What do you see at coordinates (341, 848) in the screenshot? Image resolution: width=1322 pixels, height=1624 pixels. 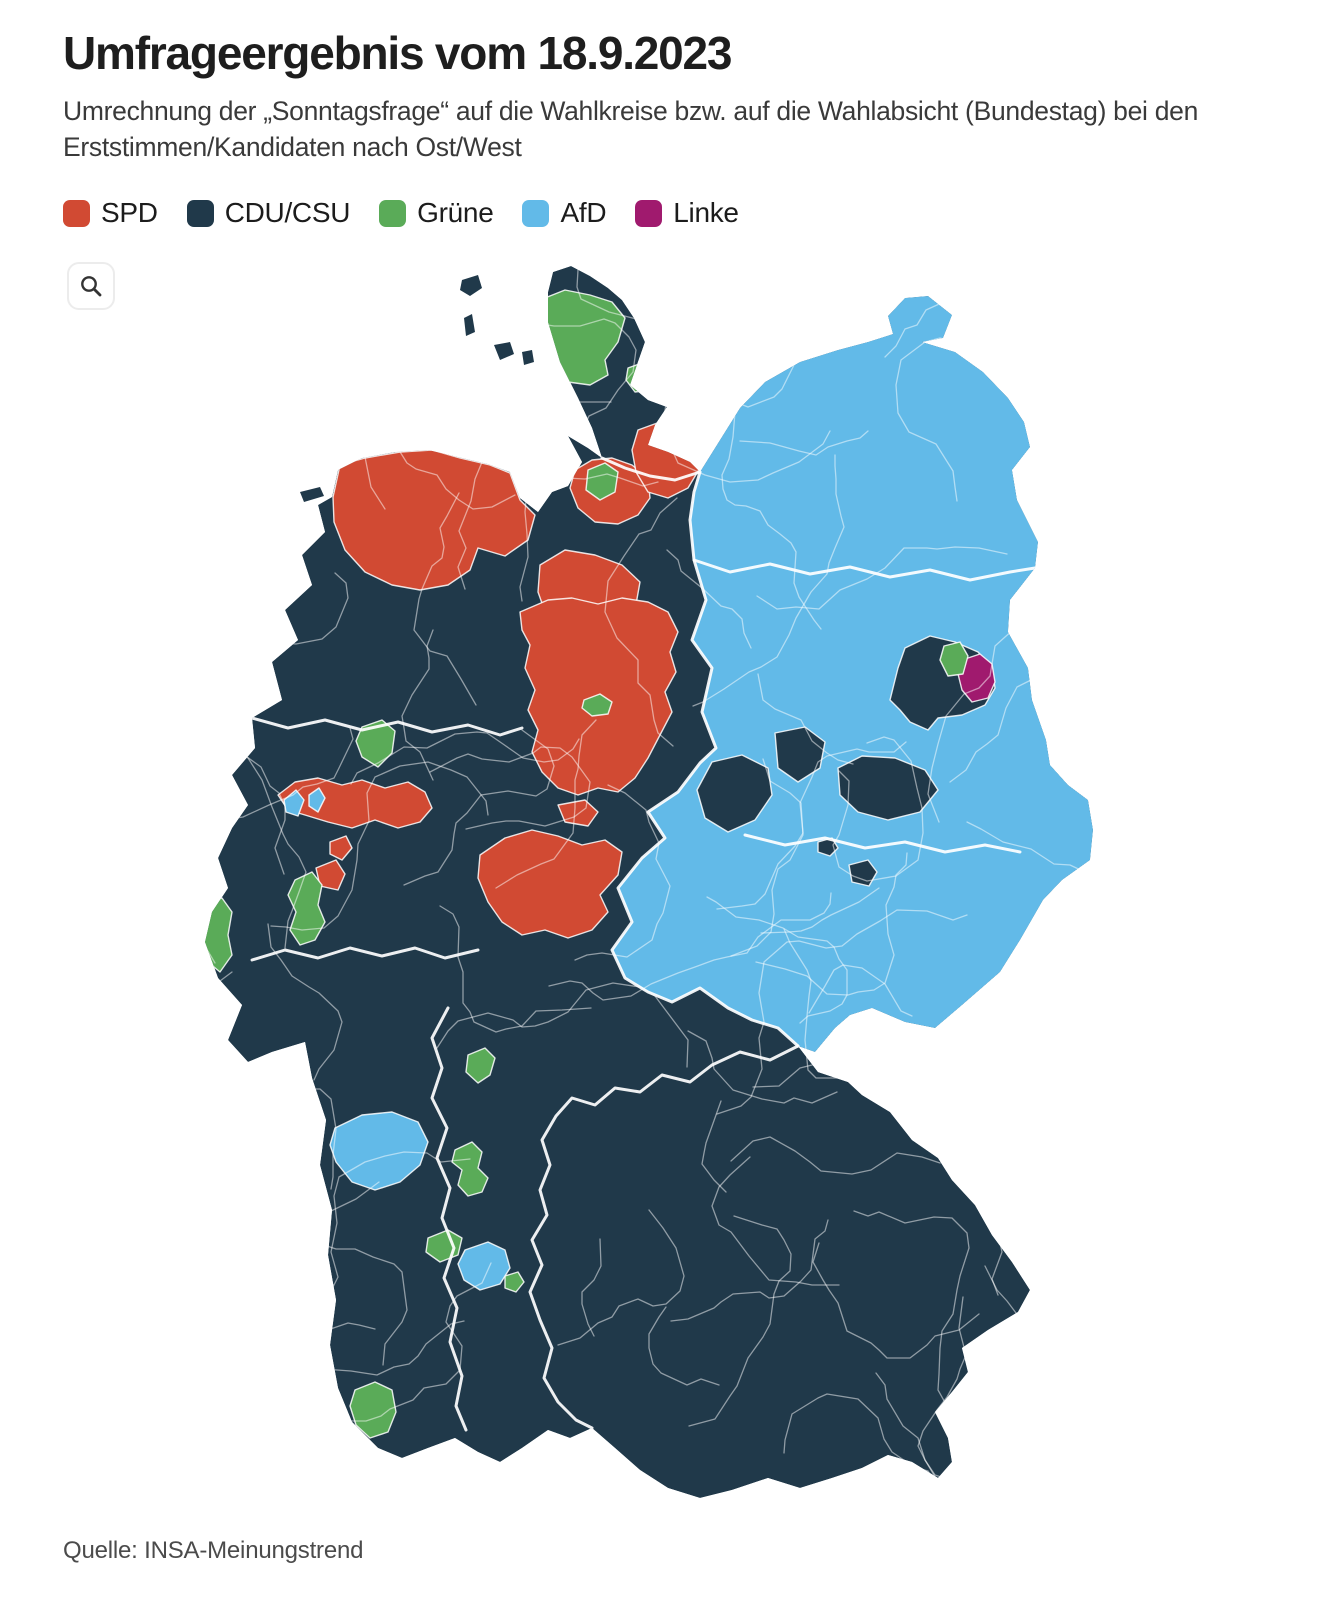 I see `map-region-spd-wuppertal` at bounding box center [341, 848].